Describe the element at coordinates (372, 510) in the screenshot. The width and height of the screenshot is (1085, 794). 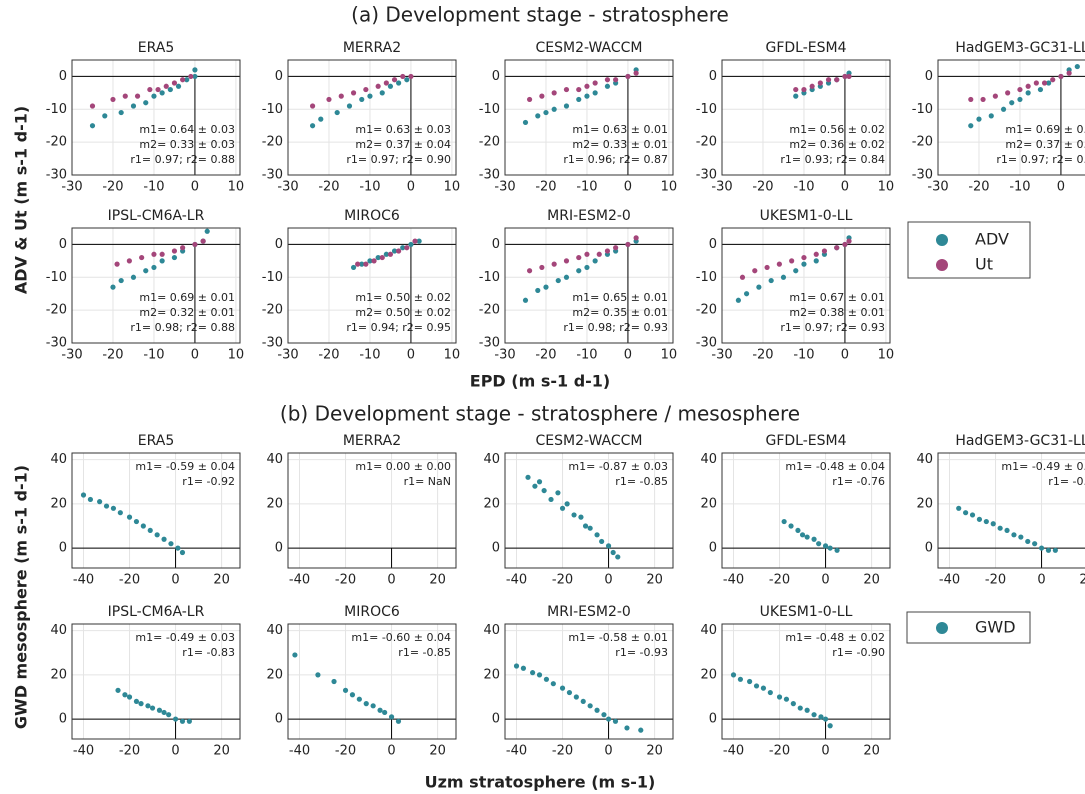
I see `plot-frame` at that location.